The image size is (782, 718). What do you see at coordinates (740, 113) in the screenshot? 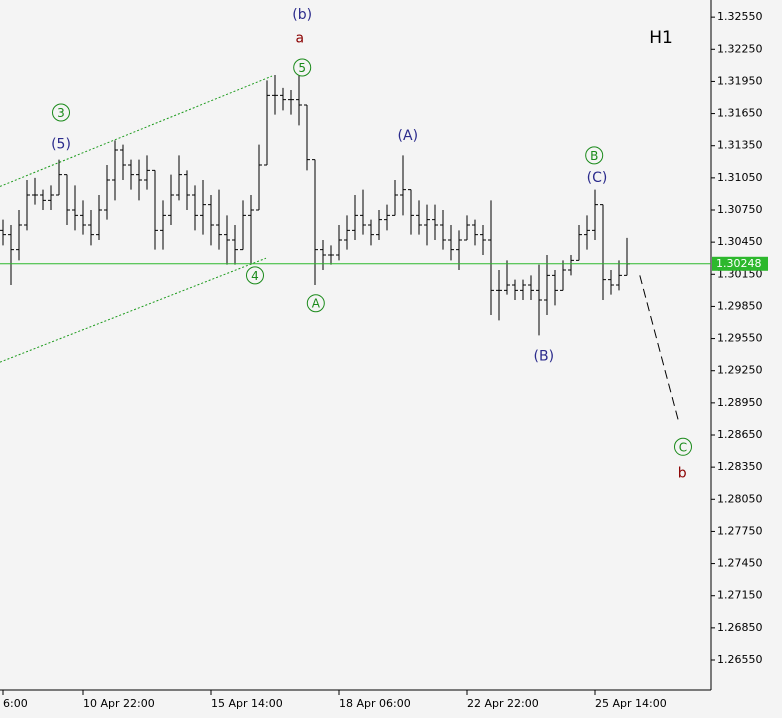
I see `y-tick-label: 1.31650` at bounding box center [740, 113].